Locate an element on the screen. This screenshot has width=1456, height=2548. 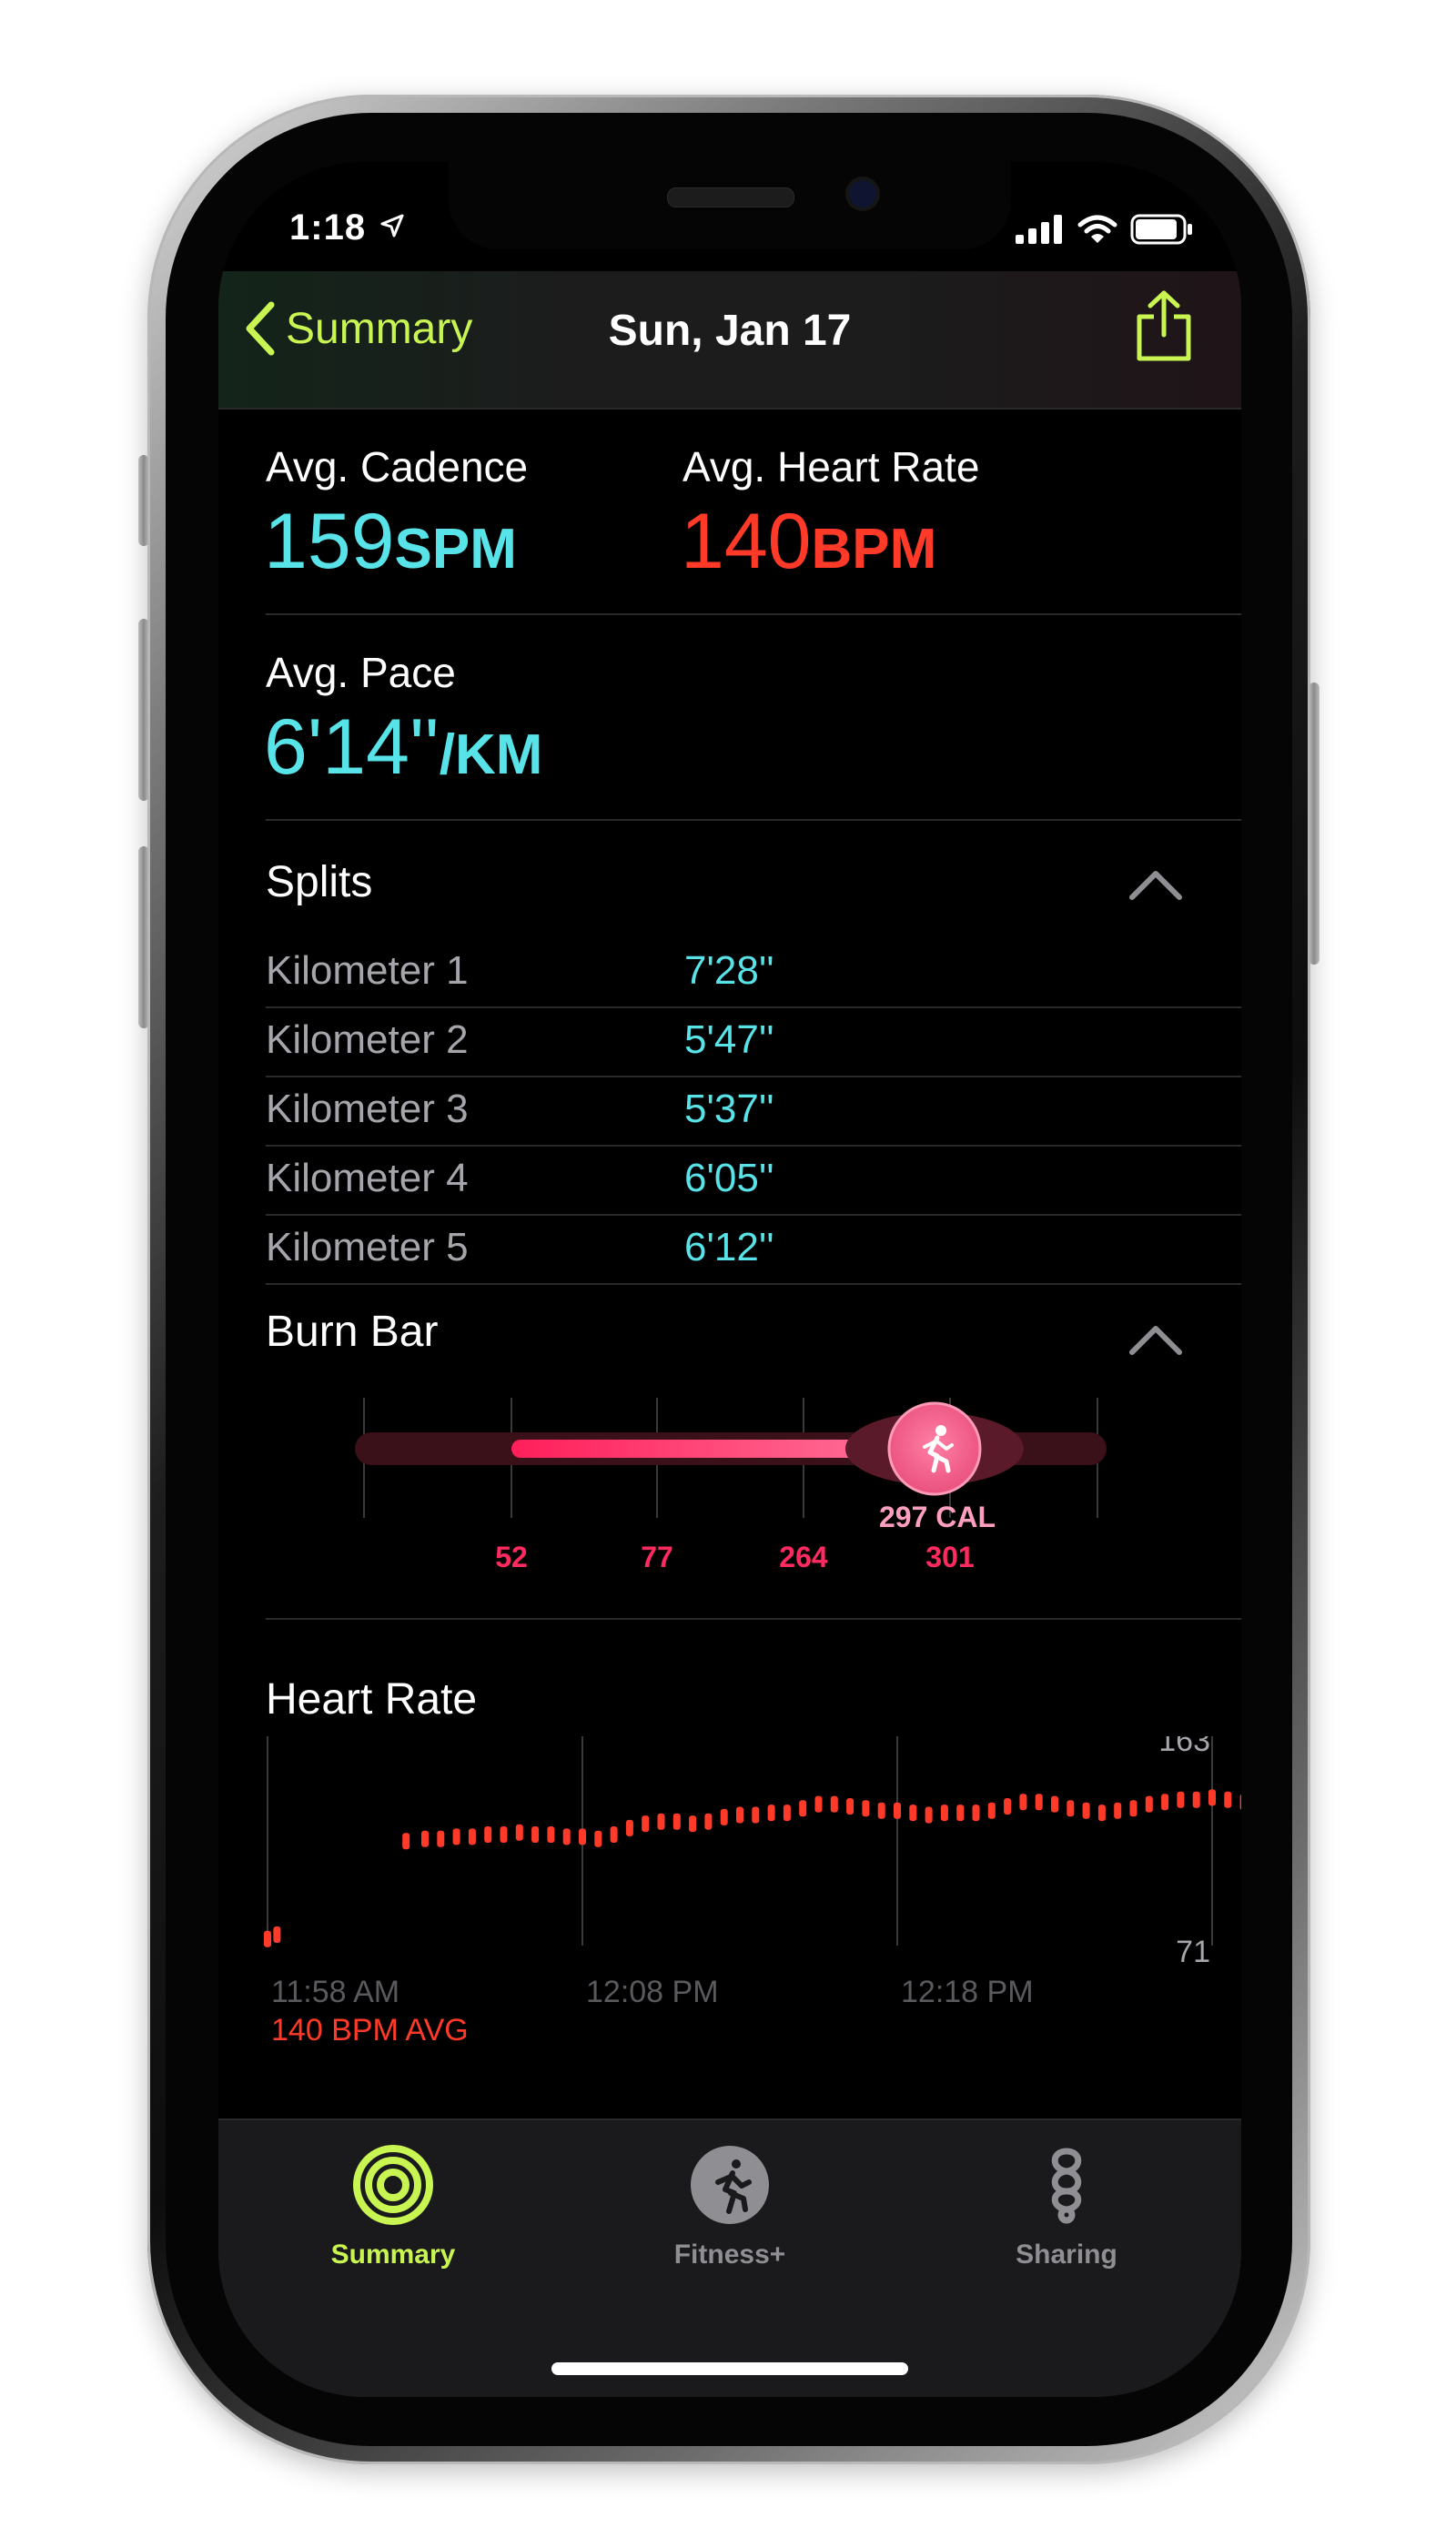
burn-bar-tick-label: 52 is located at coordinates (512, 1557).